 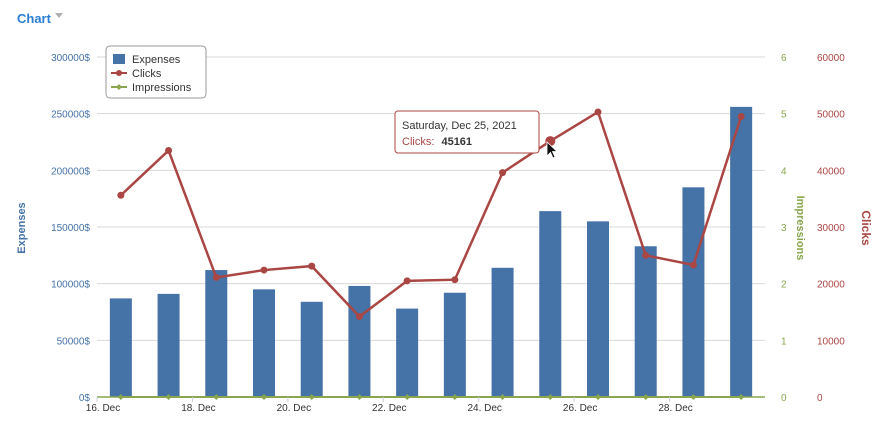 I want to click on clicks-tick-label: 30000, so click(x=831, y=228).